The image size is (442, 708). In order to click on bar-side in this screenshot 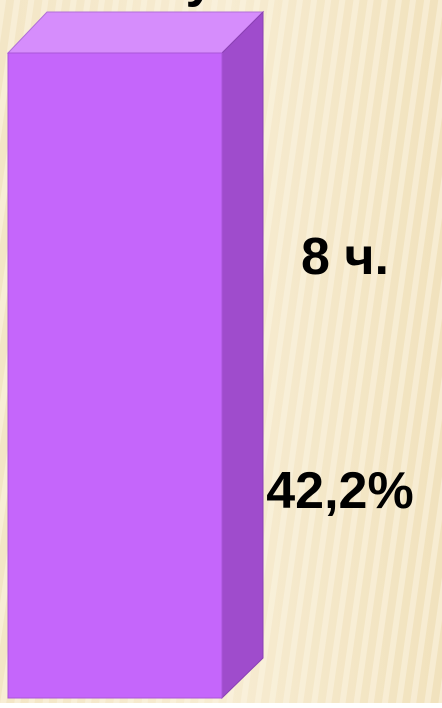, I will do `click(242, 355)`.